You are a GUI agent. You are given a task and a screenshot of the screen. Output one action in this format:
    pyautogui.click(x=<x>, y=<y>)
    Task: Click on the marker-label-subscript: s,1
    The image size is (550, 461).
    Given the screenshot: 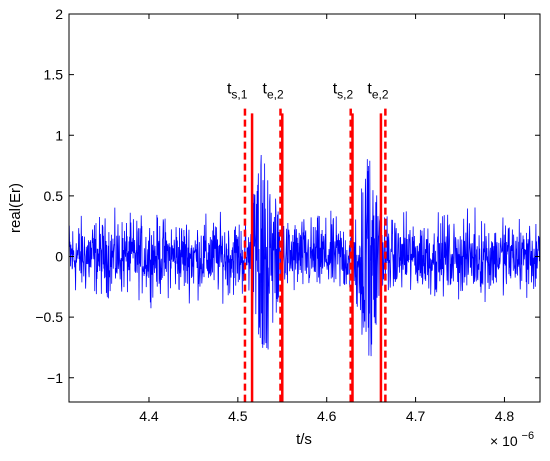 What is the action you would take?
    pyautogui.click(x=239, y=95)
    